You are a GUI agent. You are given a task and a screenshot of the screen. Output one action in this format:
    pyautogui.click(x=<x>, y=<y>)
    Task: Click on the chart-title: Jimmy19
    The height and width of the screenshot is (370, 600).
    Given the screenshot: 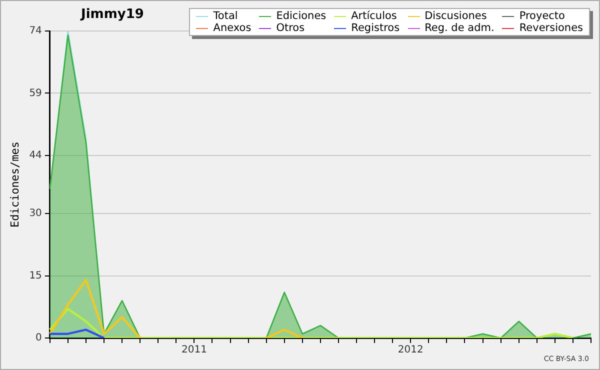 What is the action you would take?
    pyautogui.click(x=112, y=14)
    